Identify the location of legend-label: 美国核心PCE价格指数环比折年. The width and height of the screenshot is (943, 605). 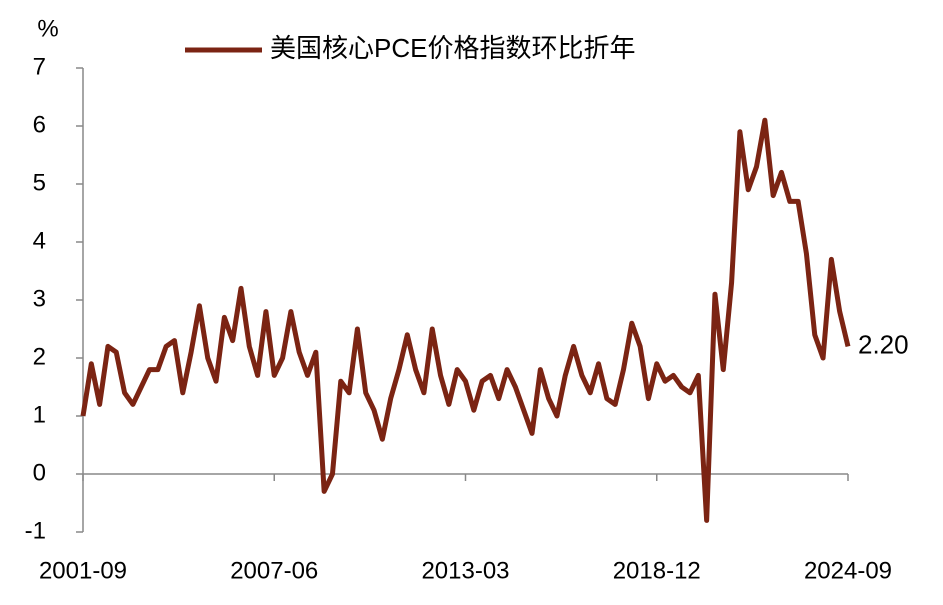
(452, 48).